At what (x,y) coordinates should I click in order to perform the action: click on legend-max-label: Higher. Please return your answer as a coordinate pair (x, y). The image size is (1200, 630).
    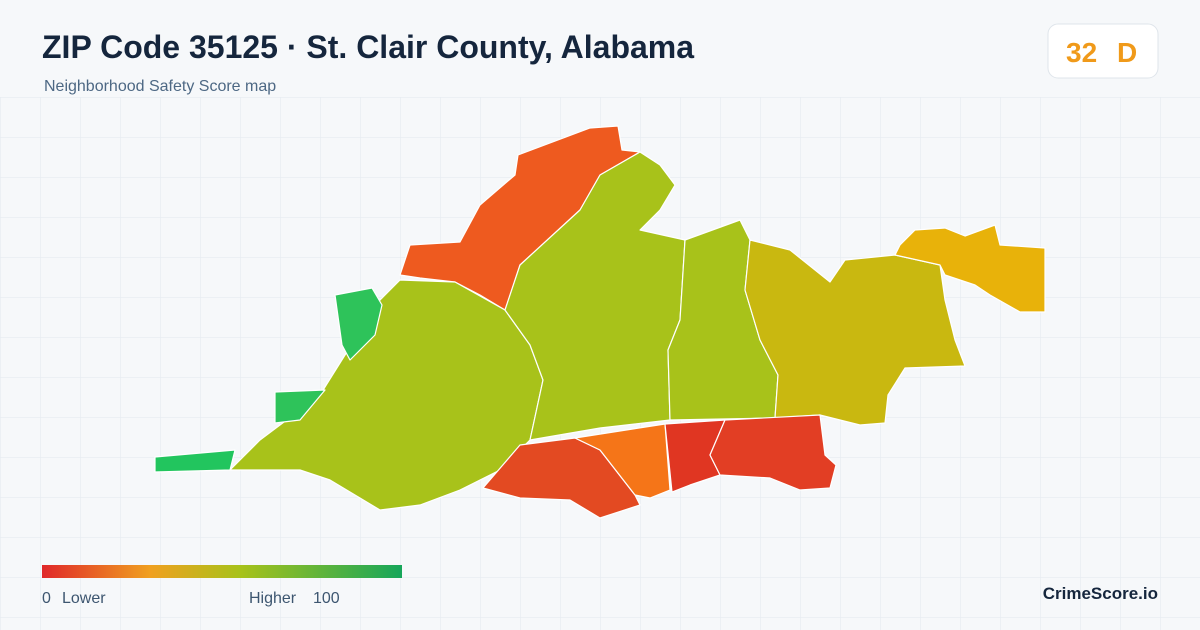
    Looking at the image, I should click on (273, 598).